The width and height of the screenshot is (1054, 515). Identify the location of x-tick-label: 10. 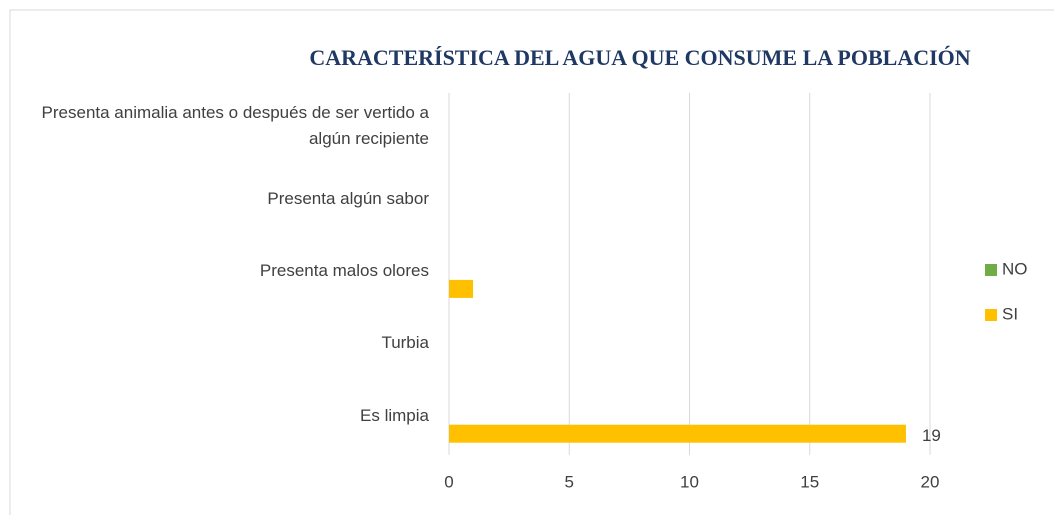
(689, 481).